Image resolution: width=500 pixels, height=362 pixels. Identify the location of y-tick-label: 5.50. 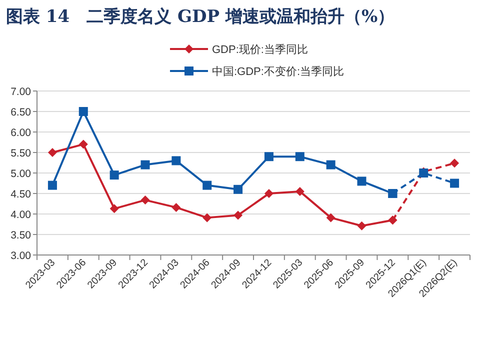
(21, 154).